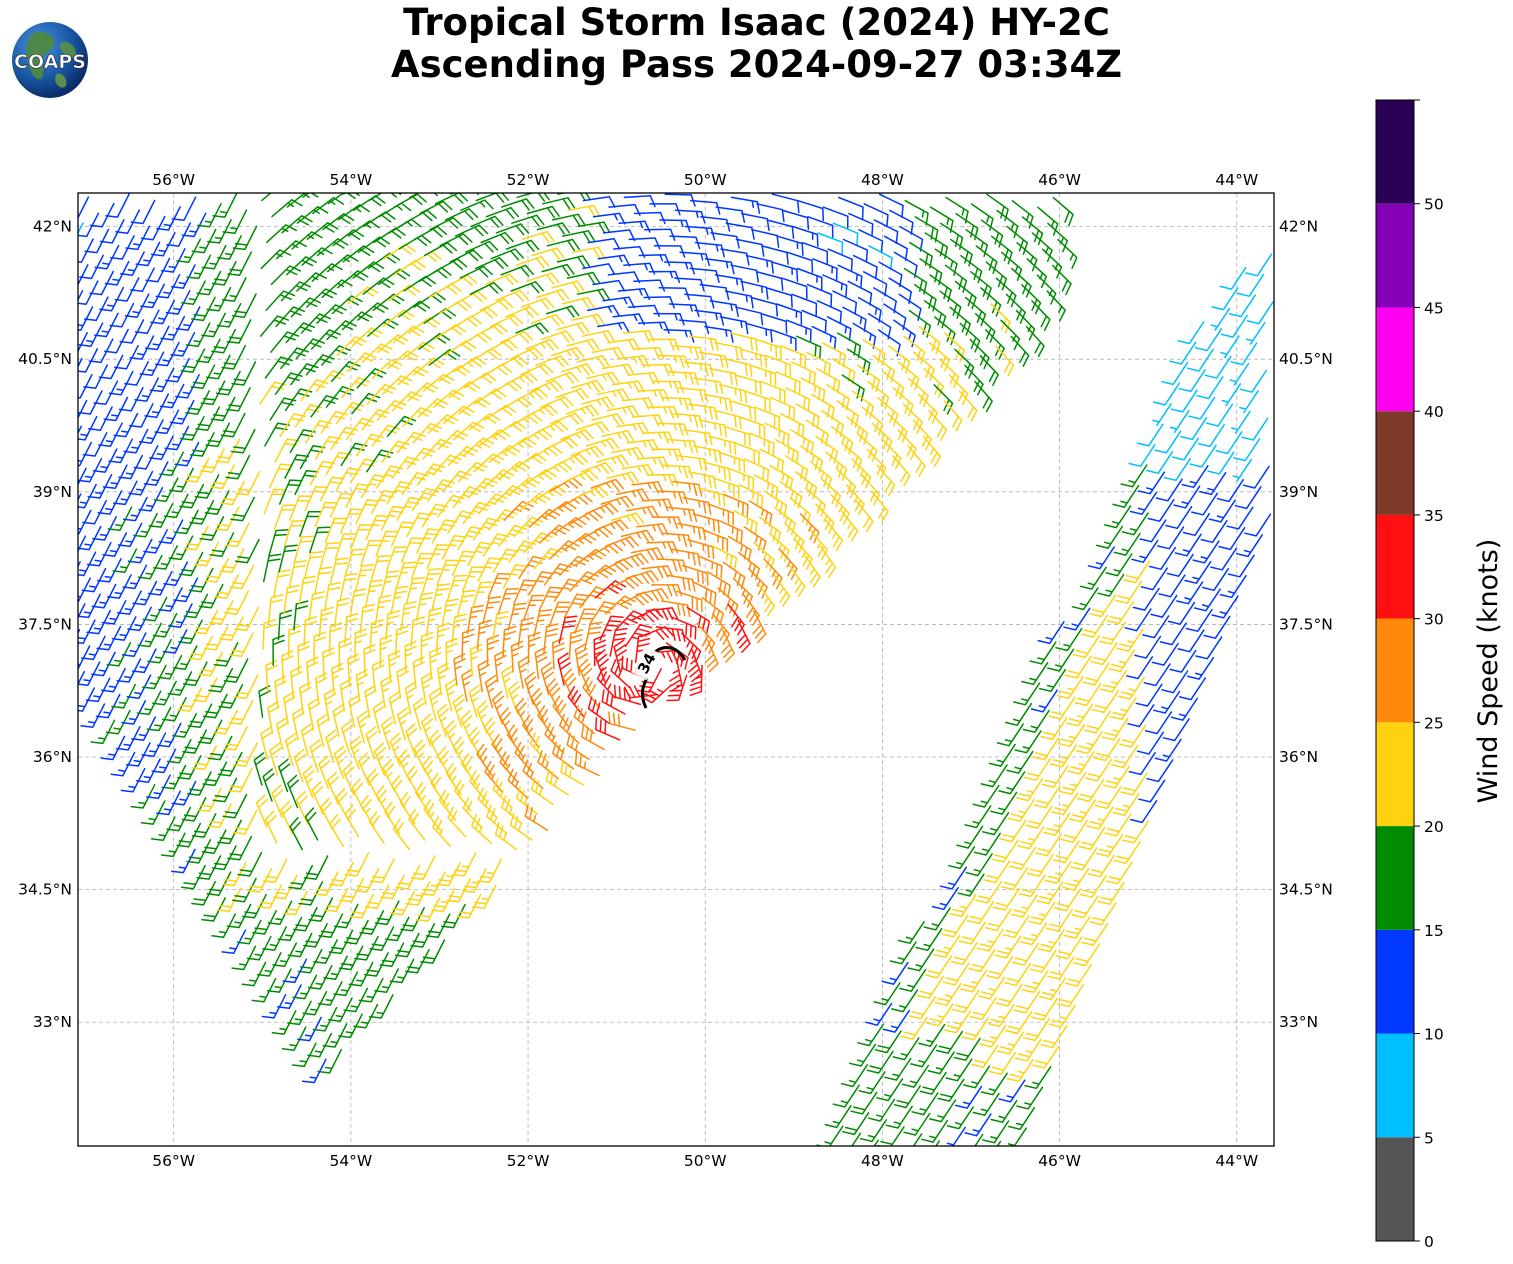 The image size is (1513, 1264). I want to click on lat-tick-left: 36°N, so click(52, 757).